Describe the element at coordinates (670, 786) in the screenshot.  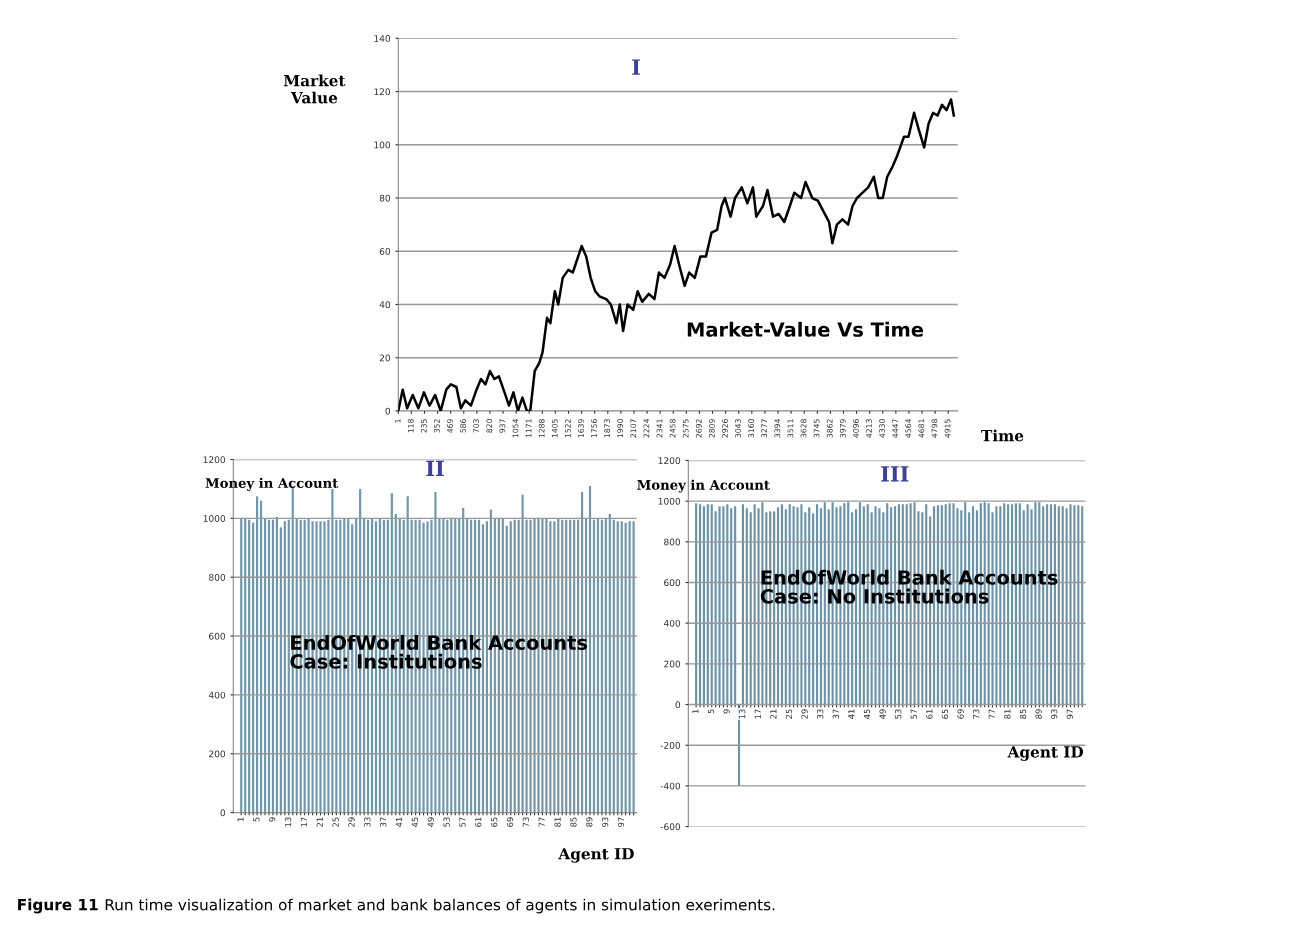
I see `y-tick-label: -400` at that location.